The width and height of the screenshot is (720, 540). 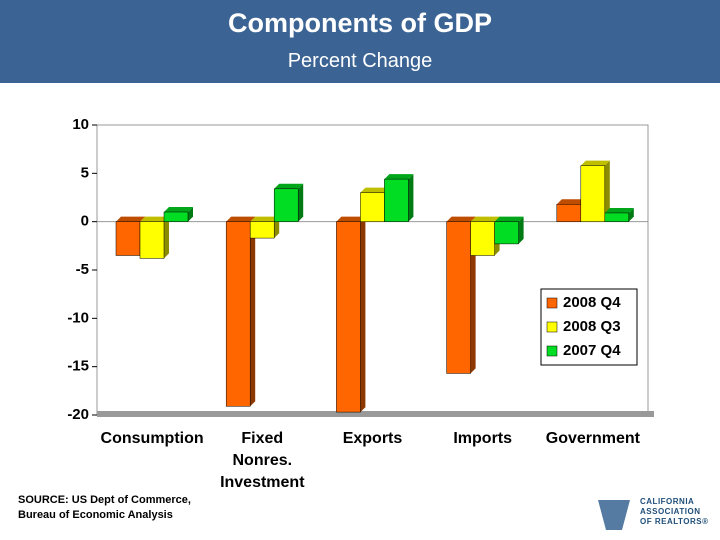 I want to click on plot-floor, so click(x=375, y=414).